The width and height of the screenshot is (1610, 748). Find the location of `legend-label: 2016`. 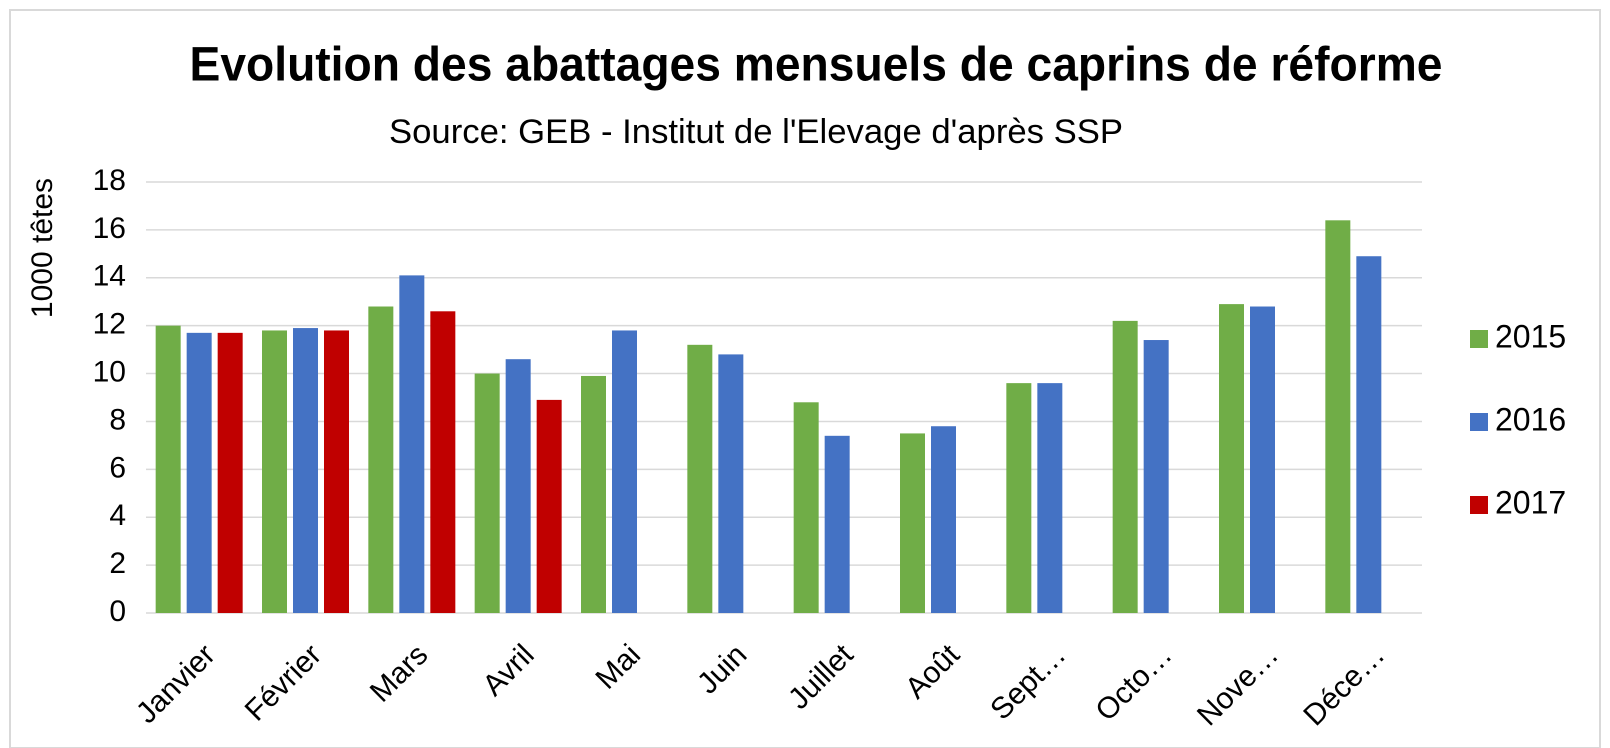

legend-label: 2016 is located at coordinates (1530, 419).